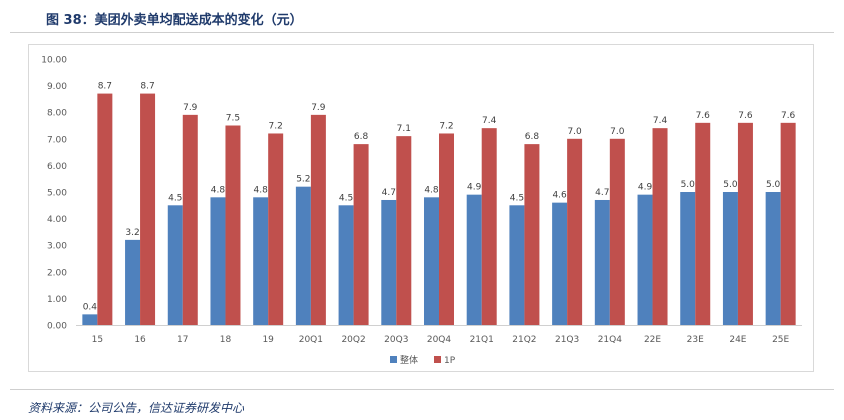 This screenshot has height=420, width=844. I want to click on x-tick-label: 20Q4, so click(439, 340).